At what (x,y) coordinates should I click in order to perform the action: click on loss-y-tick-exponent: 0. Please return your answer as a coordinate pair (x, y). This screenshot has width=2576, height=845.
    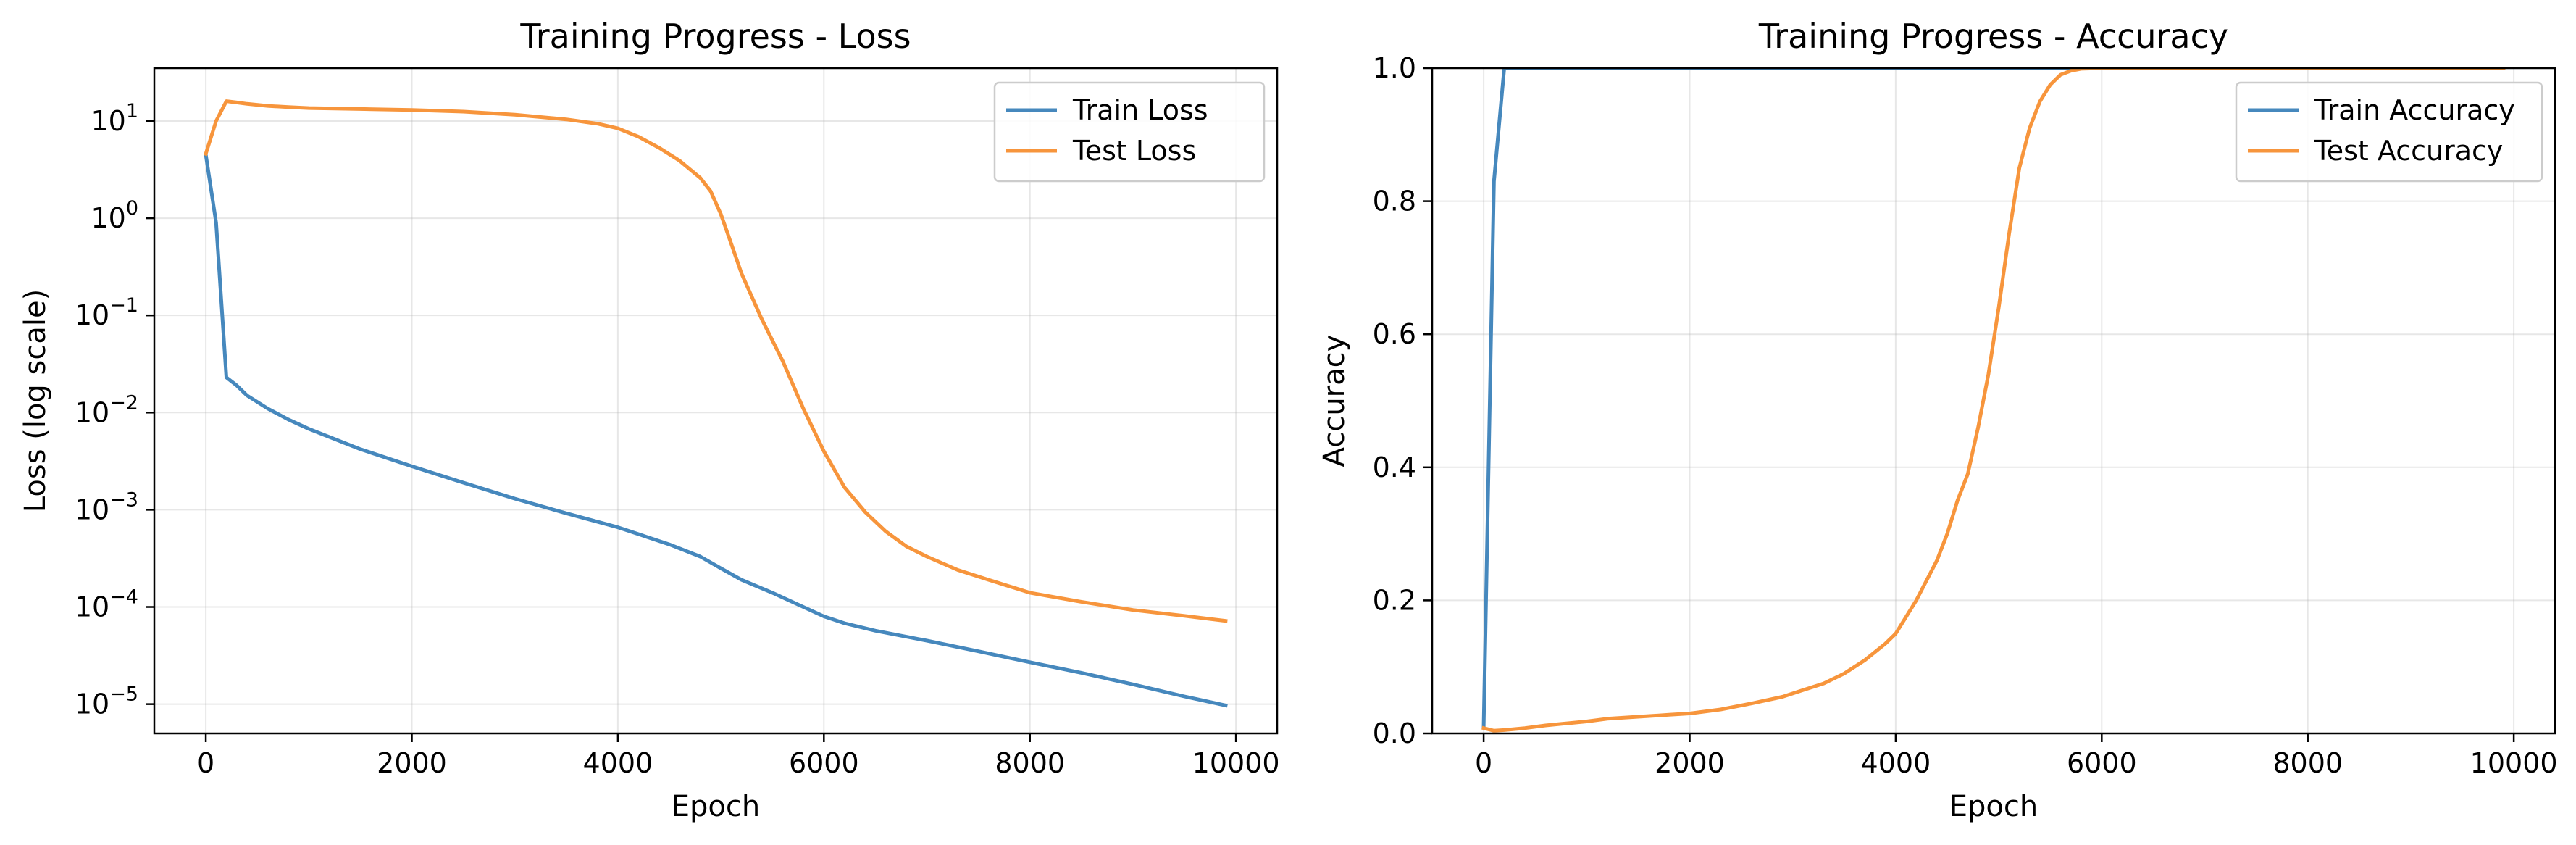
    Looking at the image, I should click on (132, 208).